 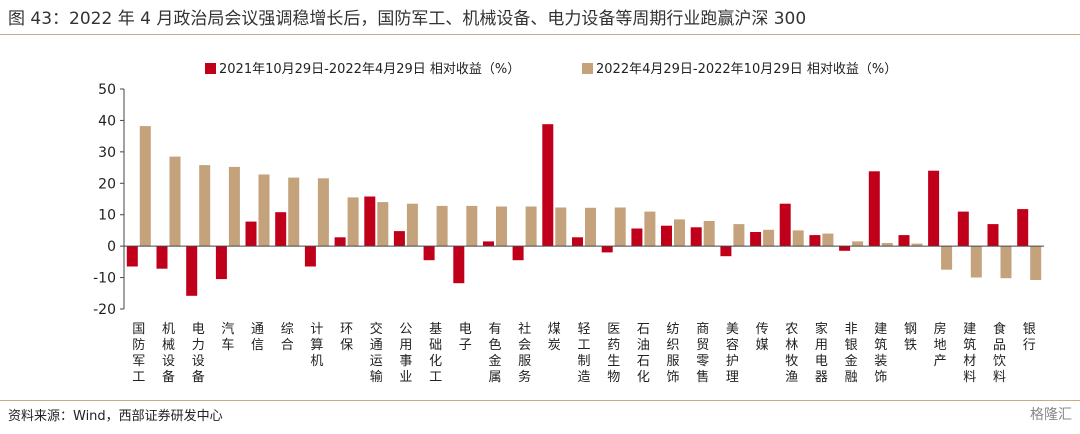 I want to click on y-tick-label: 50, so click(x=107, y=90).